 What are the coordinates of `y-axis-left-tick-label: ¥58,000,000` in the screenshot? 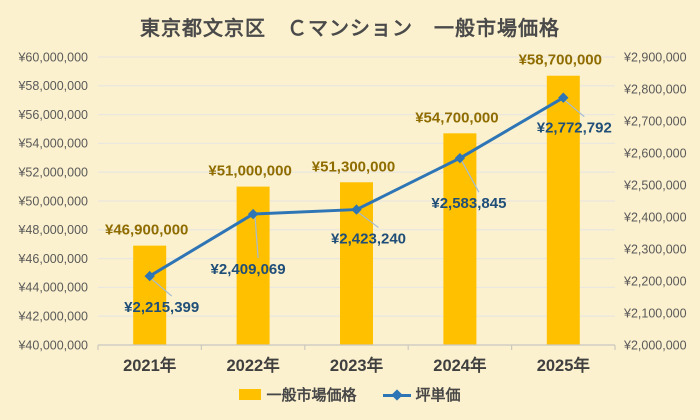 It's located at (52, 86).